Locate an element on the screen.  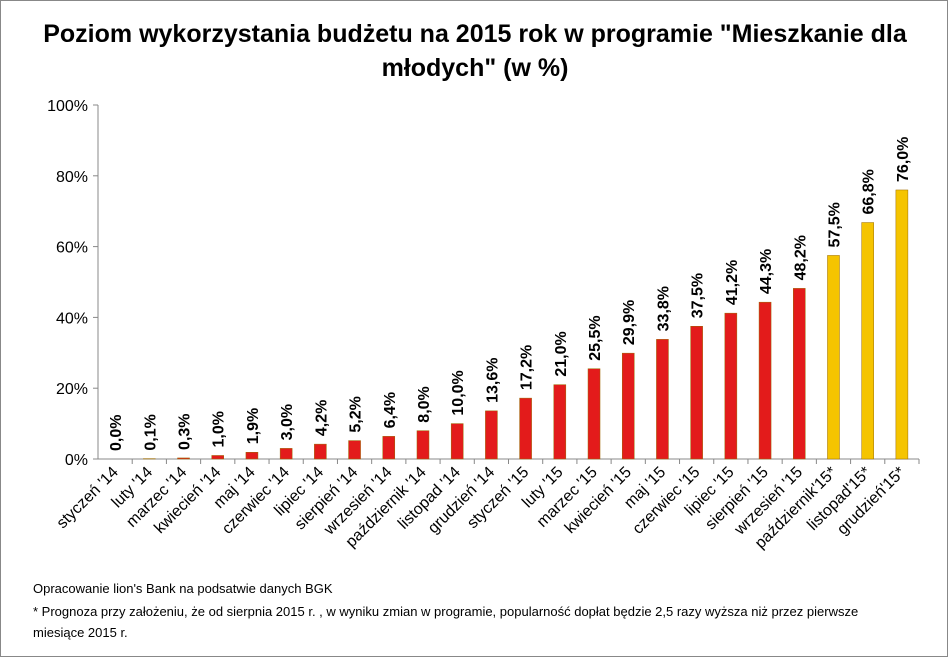
value-label: 8,0% is located at coordinates (424, 404).